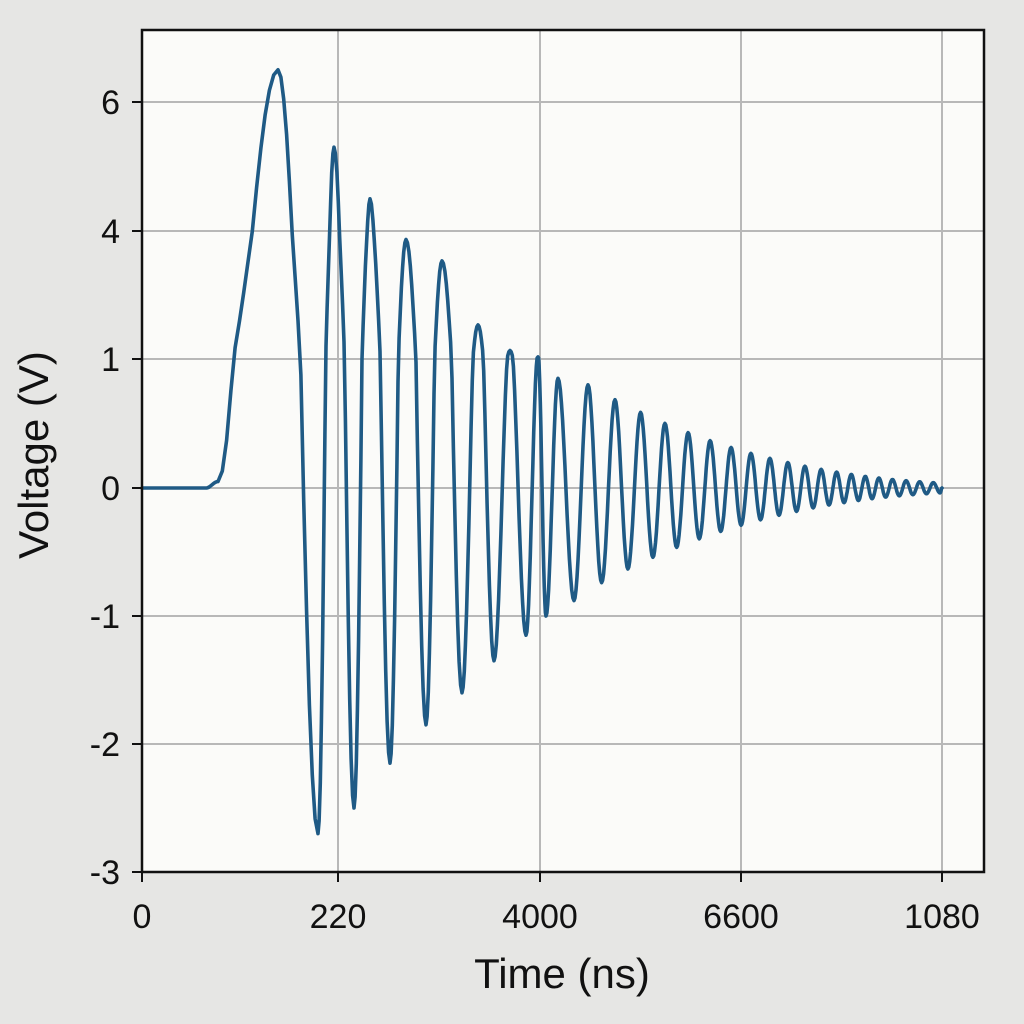 The image size is (1024, 1024). Describe the element at coordinates (110, 103) in the screenshot. I see `y-tick-label: 6` at that location.